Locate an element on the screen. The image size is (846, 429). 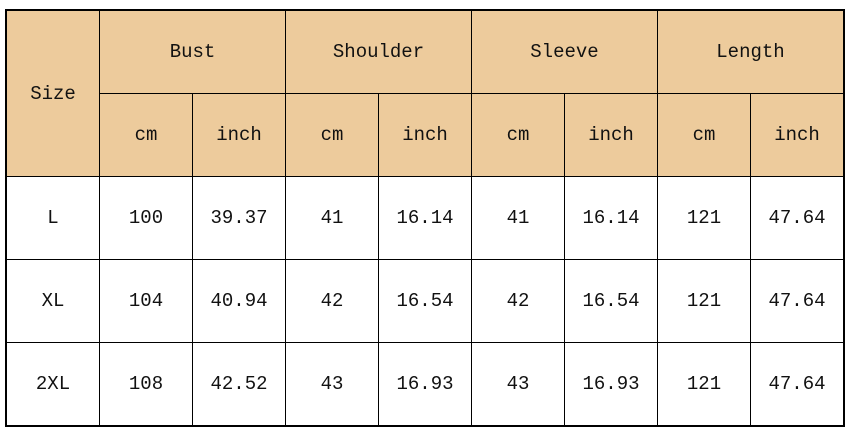
header-size: Size is located at coordinates (52, 93).